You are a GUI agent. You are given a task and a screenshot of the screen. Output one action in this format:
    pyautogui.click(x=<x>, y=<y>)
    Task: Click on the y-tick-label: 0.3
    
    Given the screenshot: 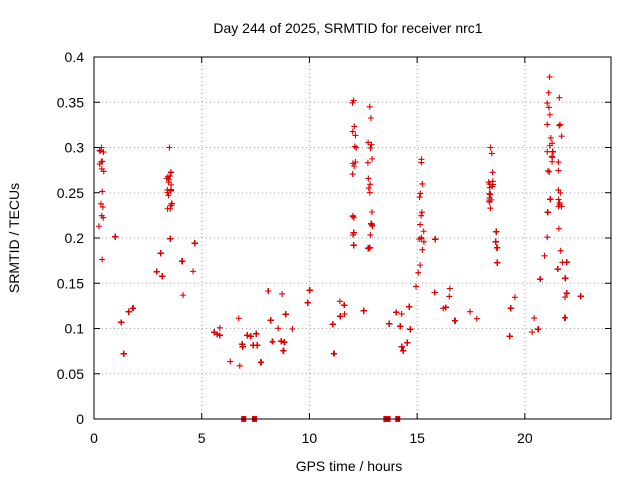 What is the action you would take?
    pyautogui.click(x=75, y=148)
    